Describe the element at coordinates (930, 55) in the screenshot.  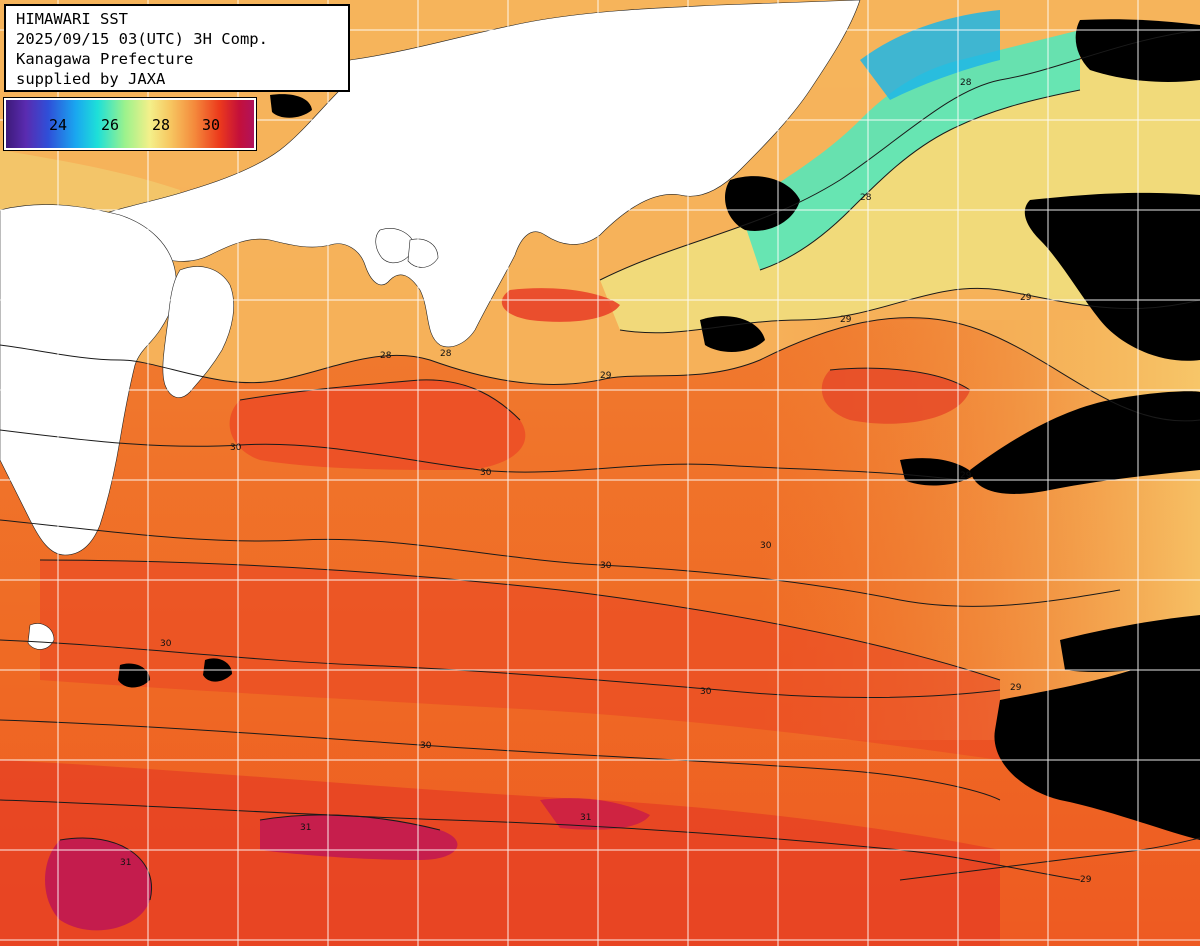
I see `colder-water-bay` at that location.